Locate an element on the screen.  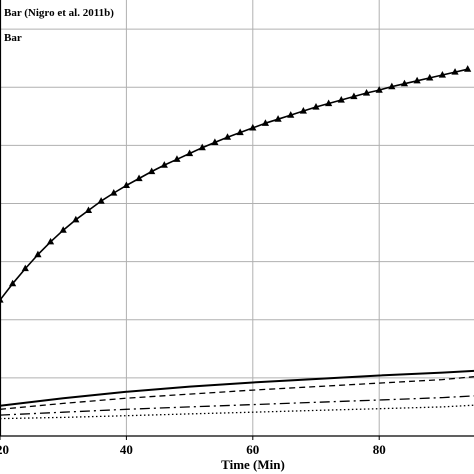
x-tick-labels: 20 40 60 80 is located at coordinates (193, 446).